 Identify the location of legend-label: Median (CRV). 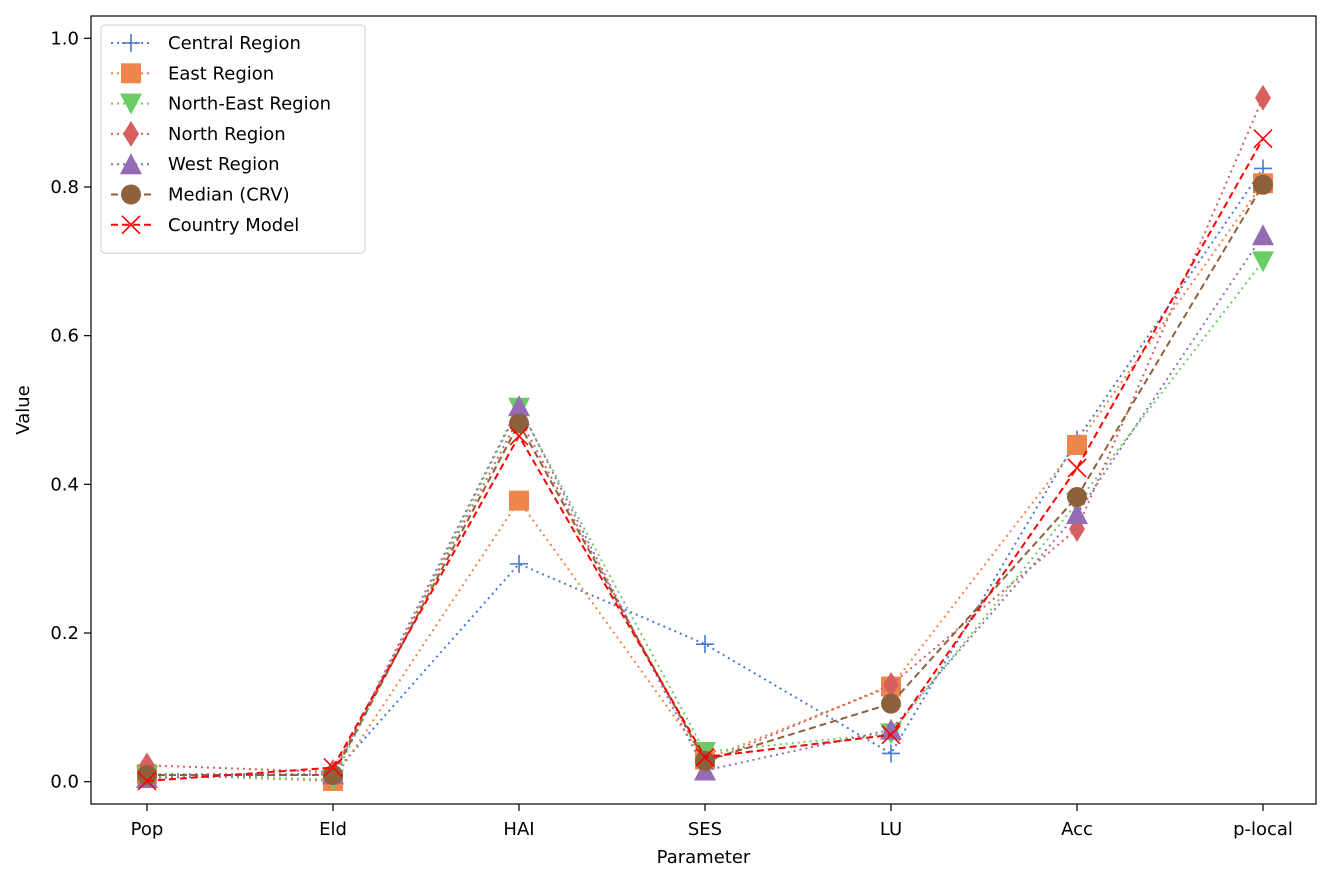
(229, 195).